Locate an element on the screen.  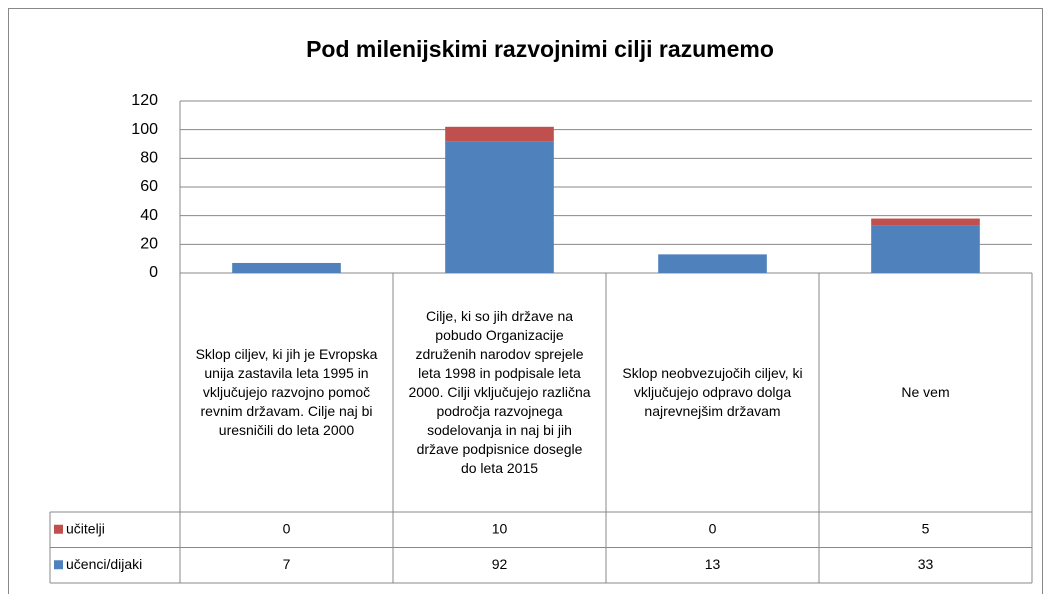
table-value: 7 is located at coordinates (287, 564).